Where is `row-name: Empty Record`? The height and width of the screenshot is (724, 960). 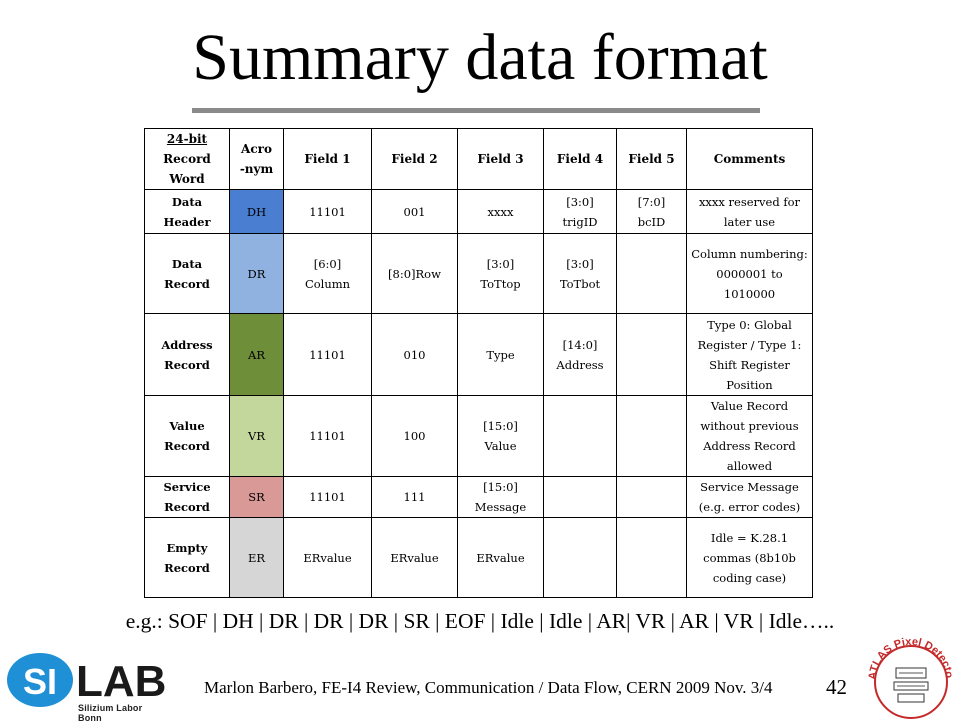 row-name: Empty Record is located at coordinates (187, 557).